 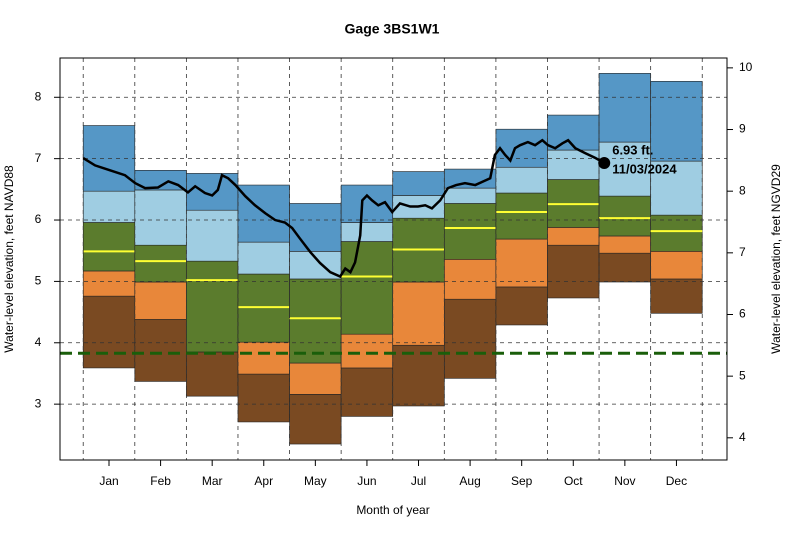 I want to click on y2-tick-label: 5, so click(x=742, y=375).